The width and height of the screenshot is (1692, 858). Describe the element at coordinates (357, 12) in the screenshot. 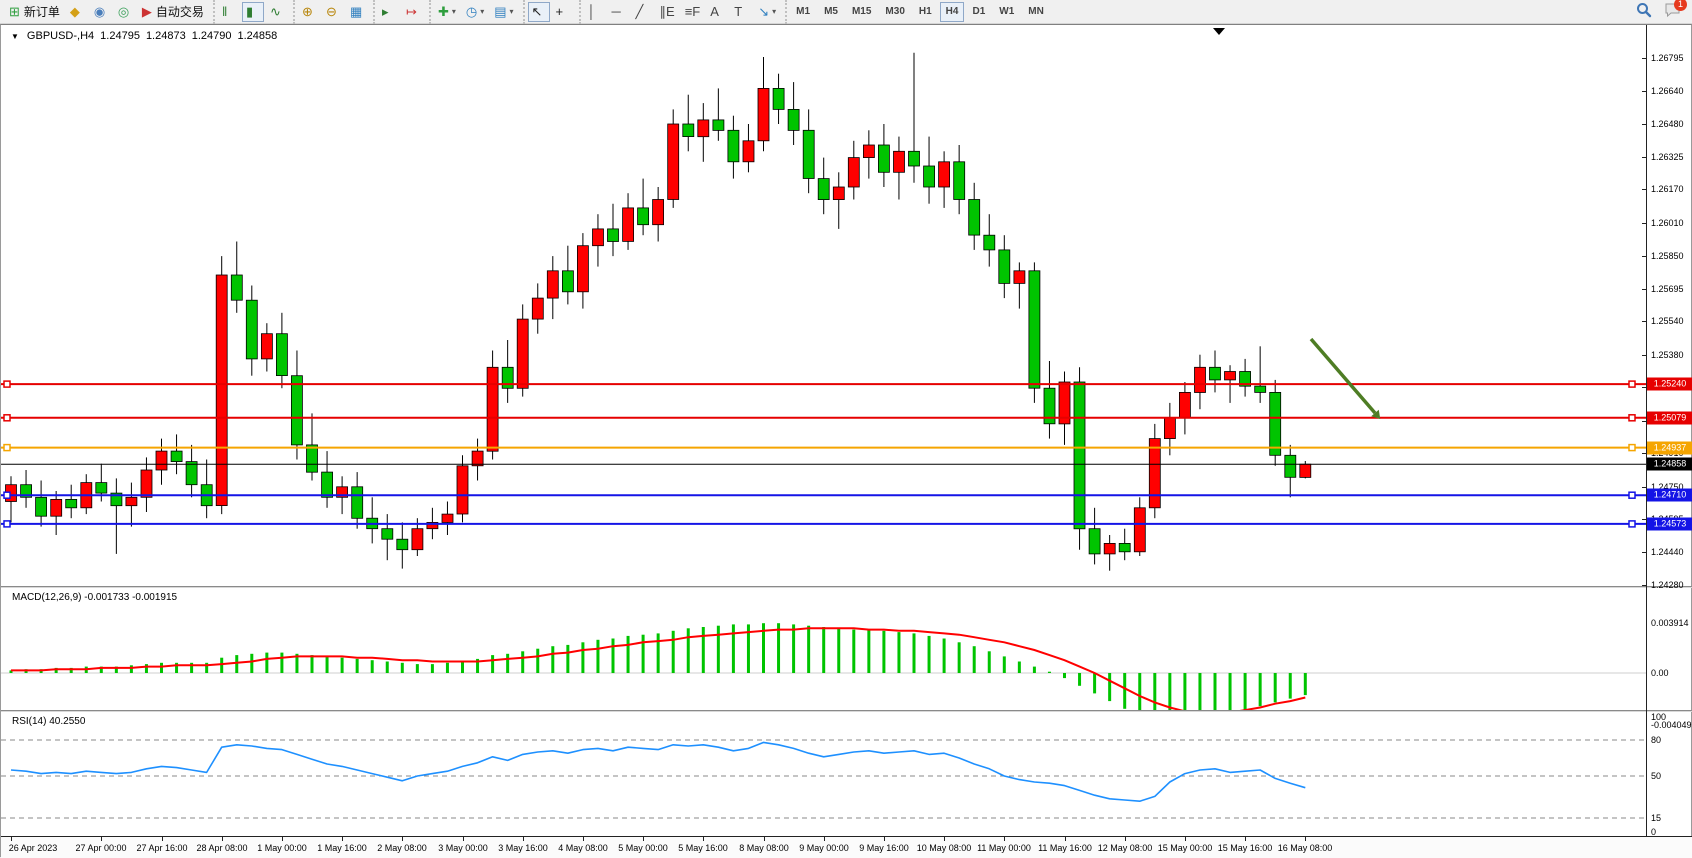

I see `tile-windows-button: ▦` at that location.